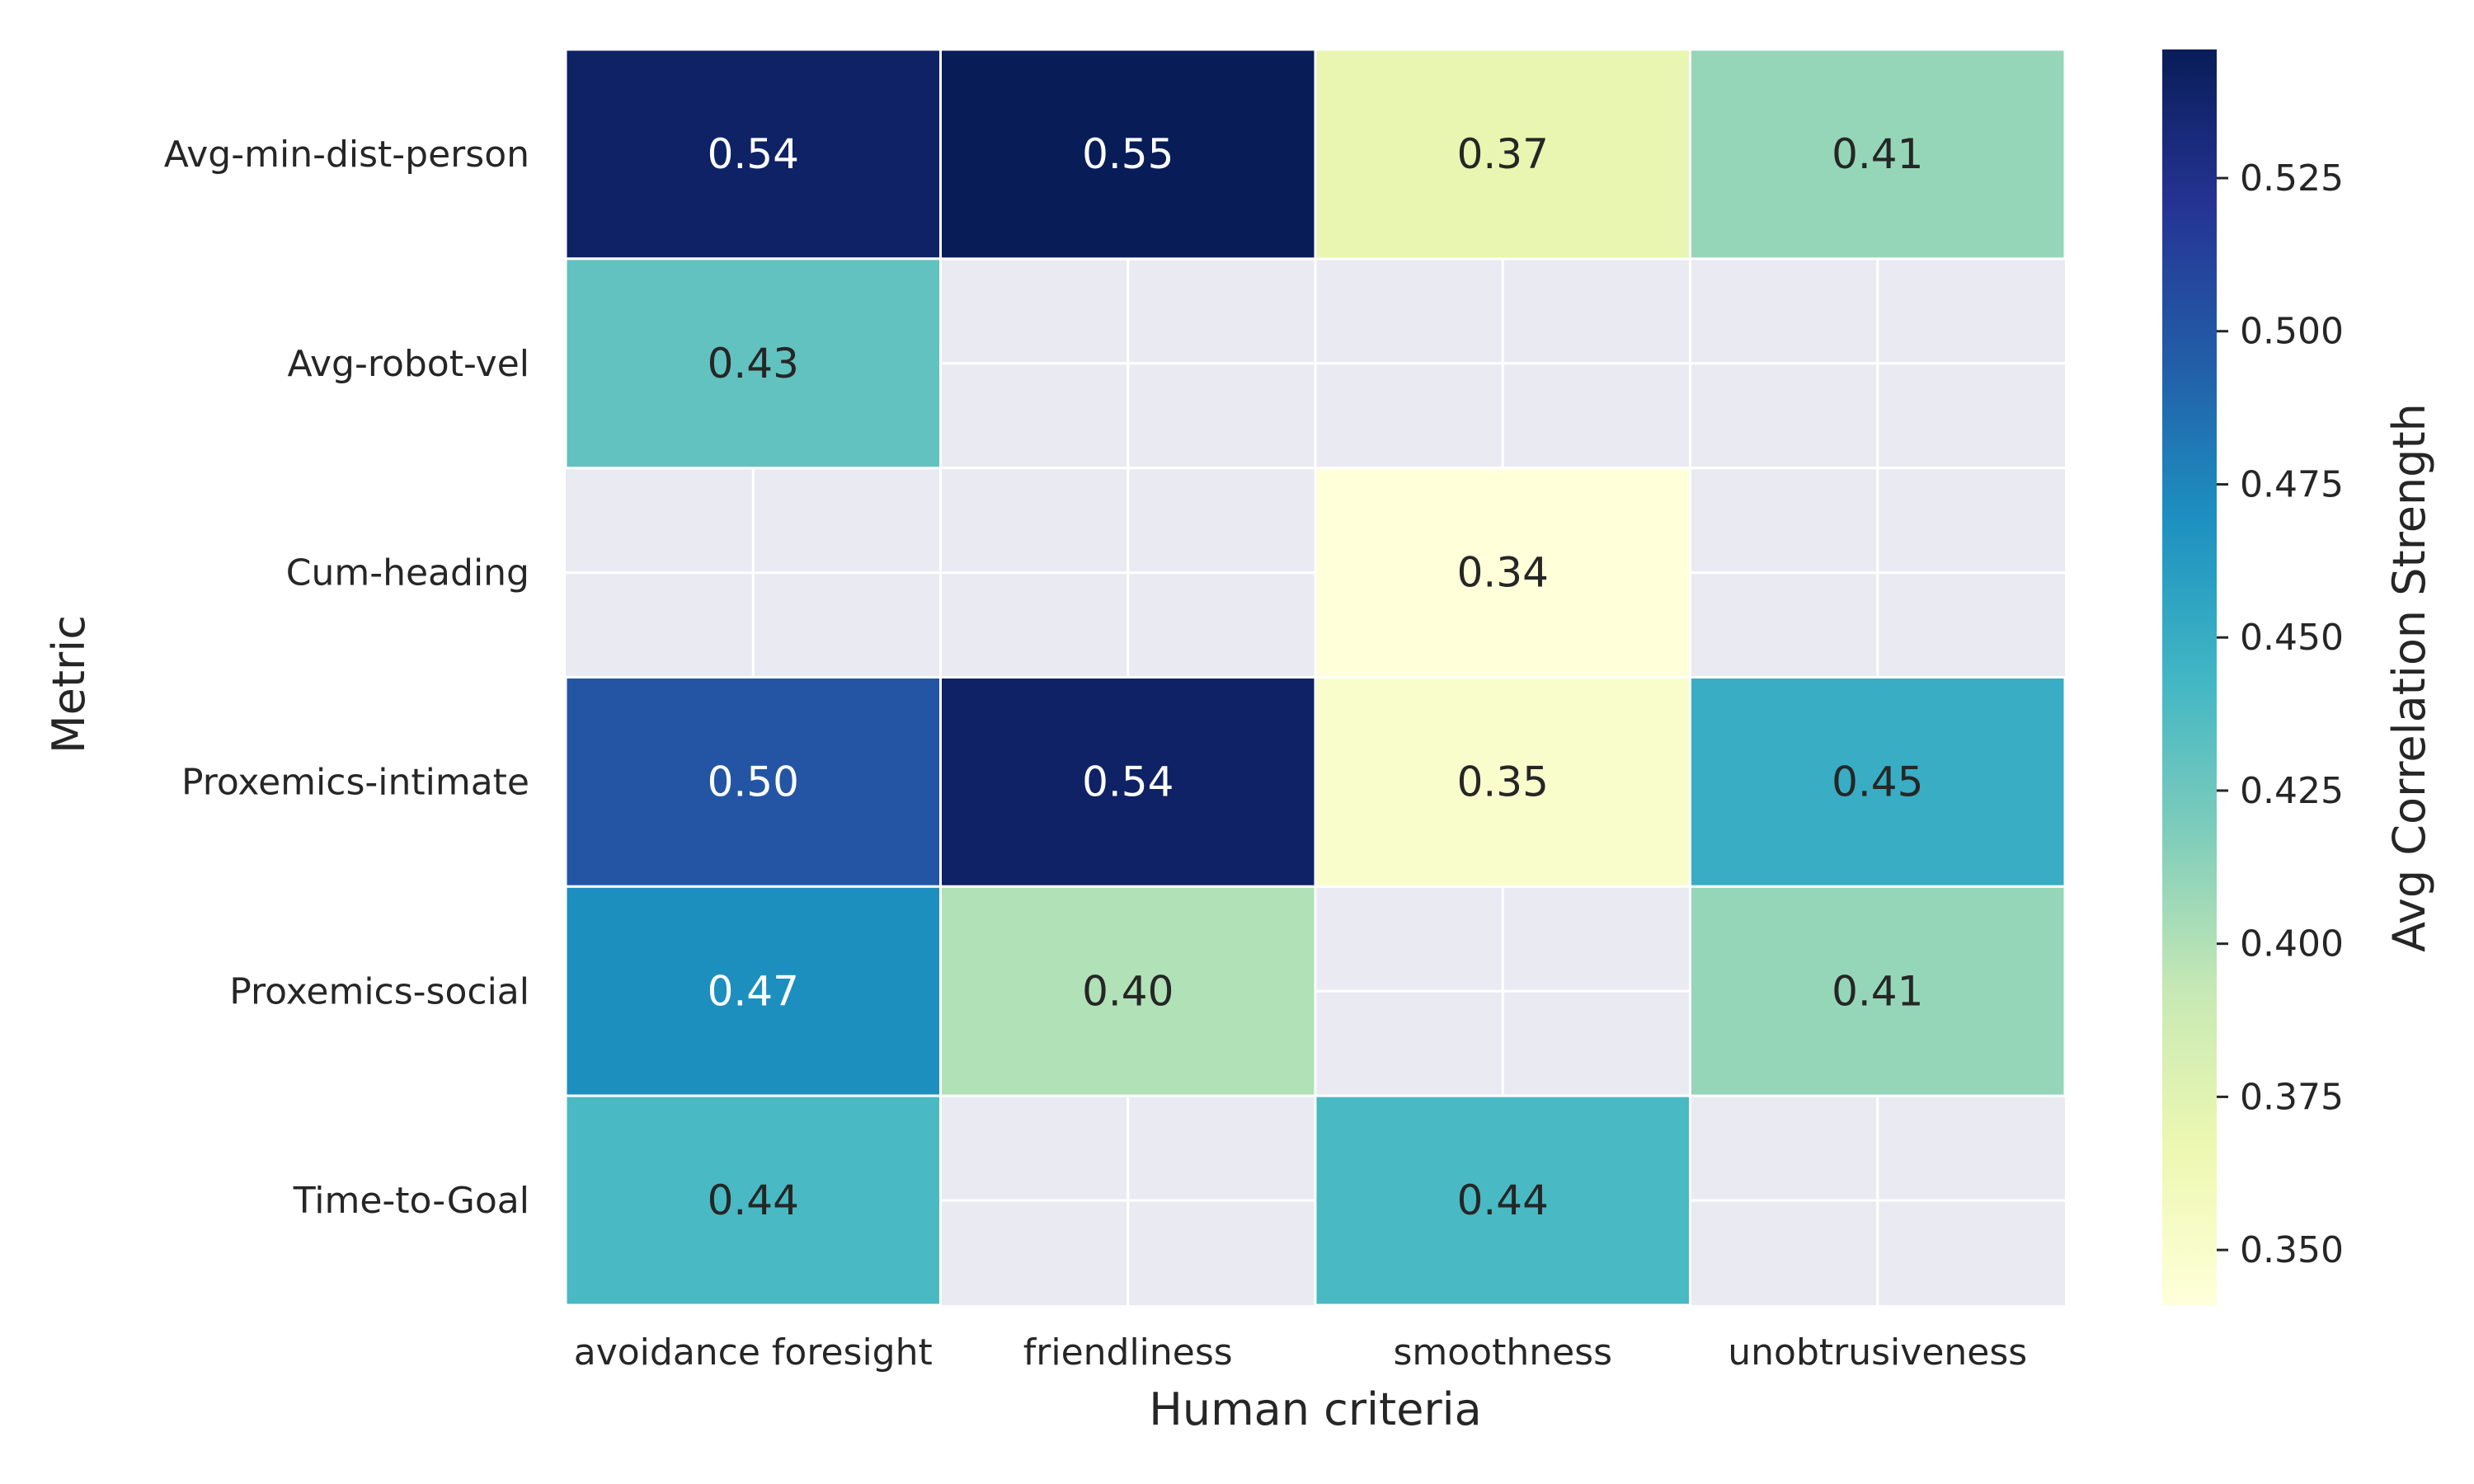  What do you see at coordinates (2292, 1250) in the screenshot?
I see `colorbar-tick-label: 0.350` at bounding box center [2292, 1250].